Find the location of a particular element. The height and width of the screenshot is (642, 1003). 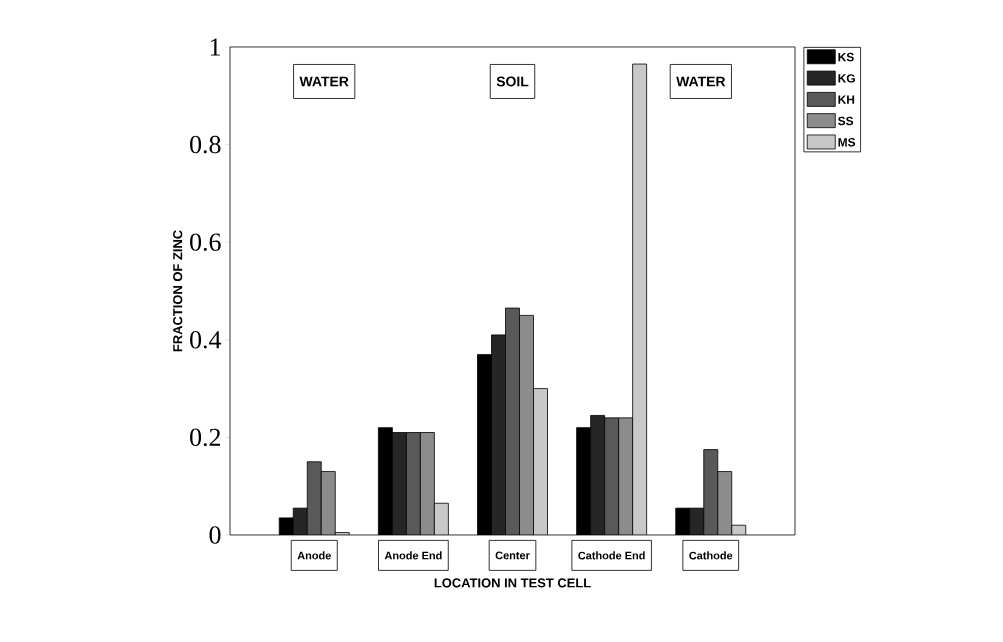

x-tick-label: Anode End is located at coordinates (413, 555).